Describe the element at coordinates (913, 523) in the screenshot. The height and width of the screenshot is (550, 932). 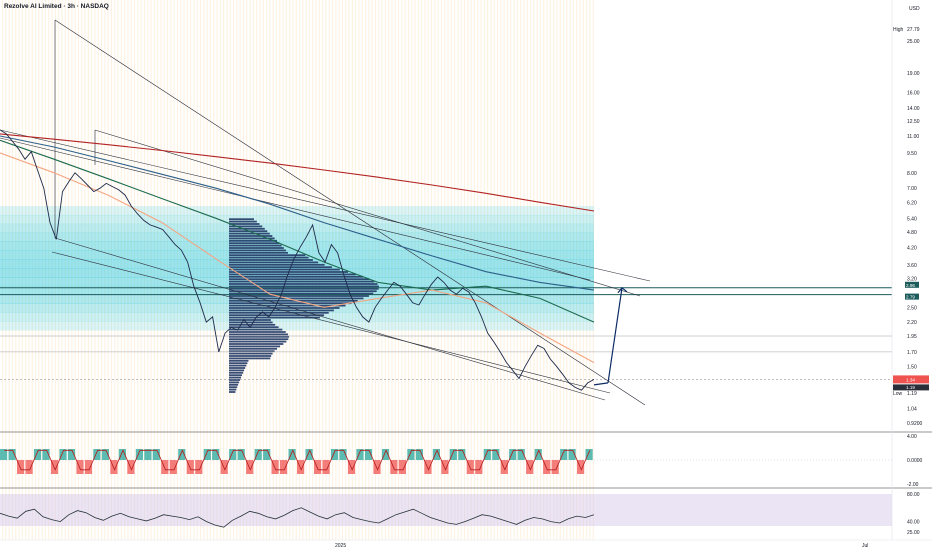
I see `rsi-tick-label: 40.00` at that location.